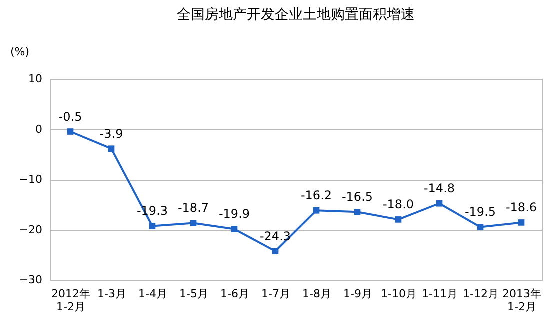  What do you see at coordinates (112, 133) in the screenshot?
I see `data-label: -3.9` at bounding box center [112, 133].